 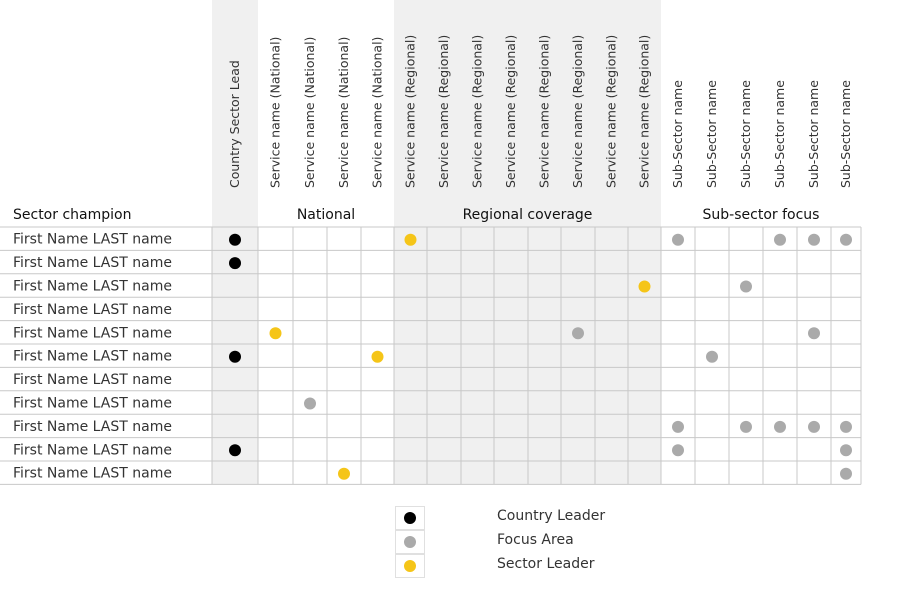 I want to click on legend-item: Sector Leader, so click(x=555, y=566).